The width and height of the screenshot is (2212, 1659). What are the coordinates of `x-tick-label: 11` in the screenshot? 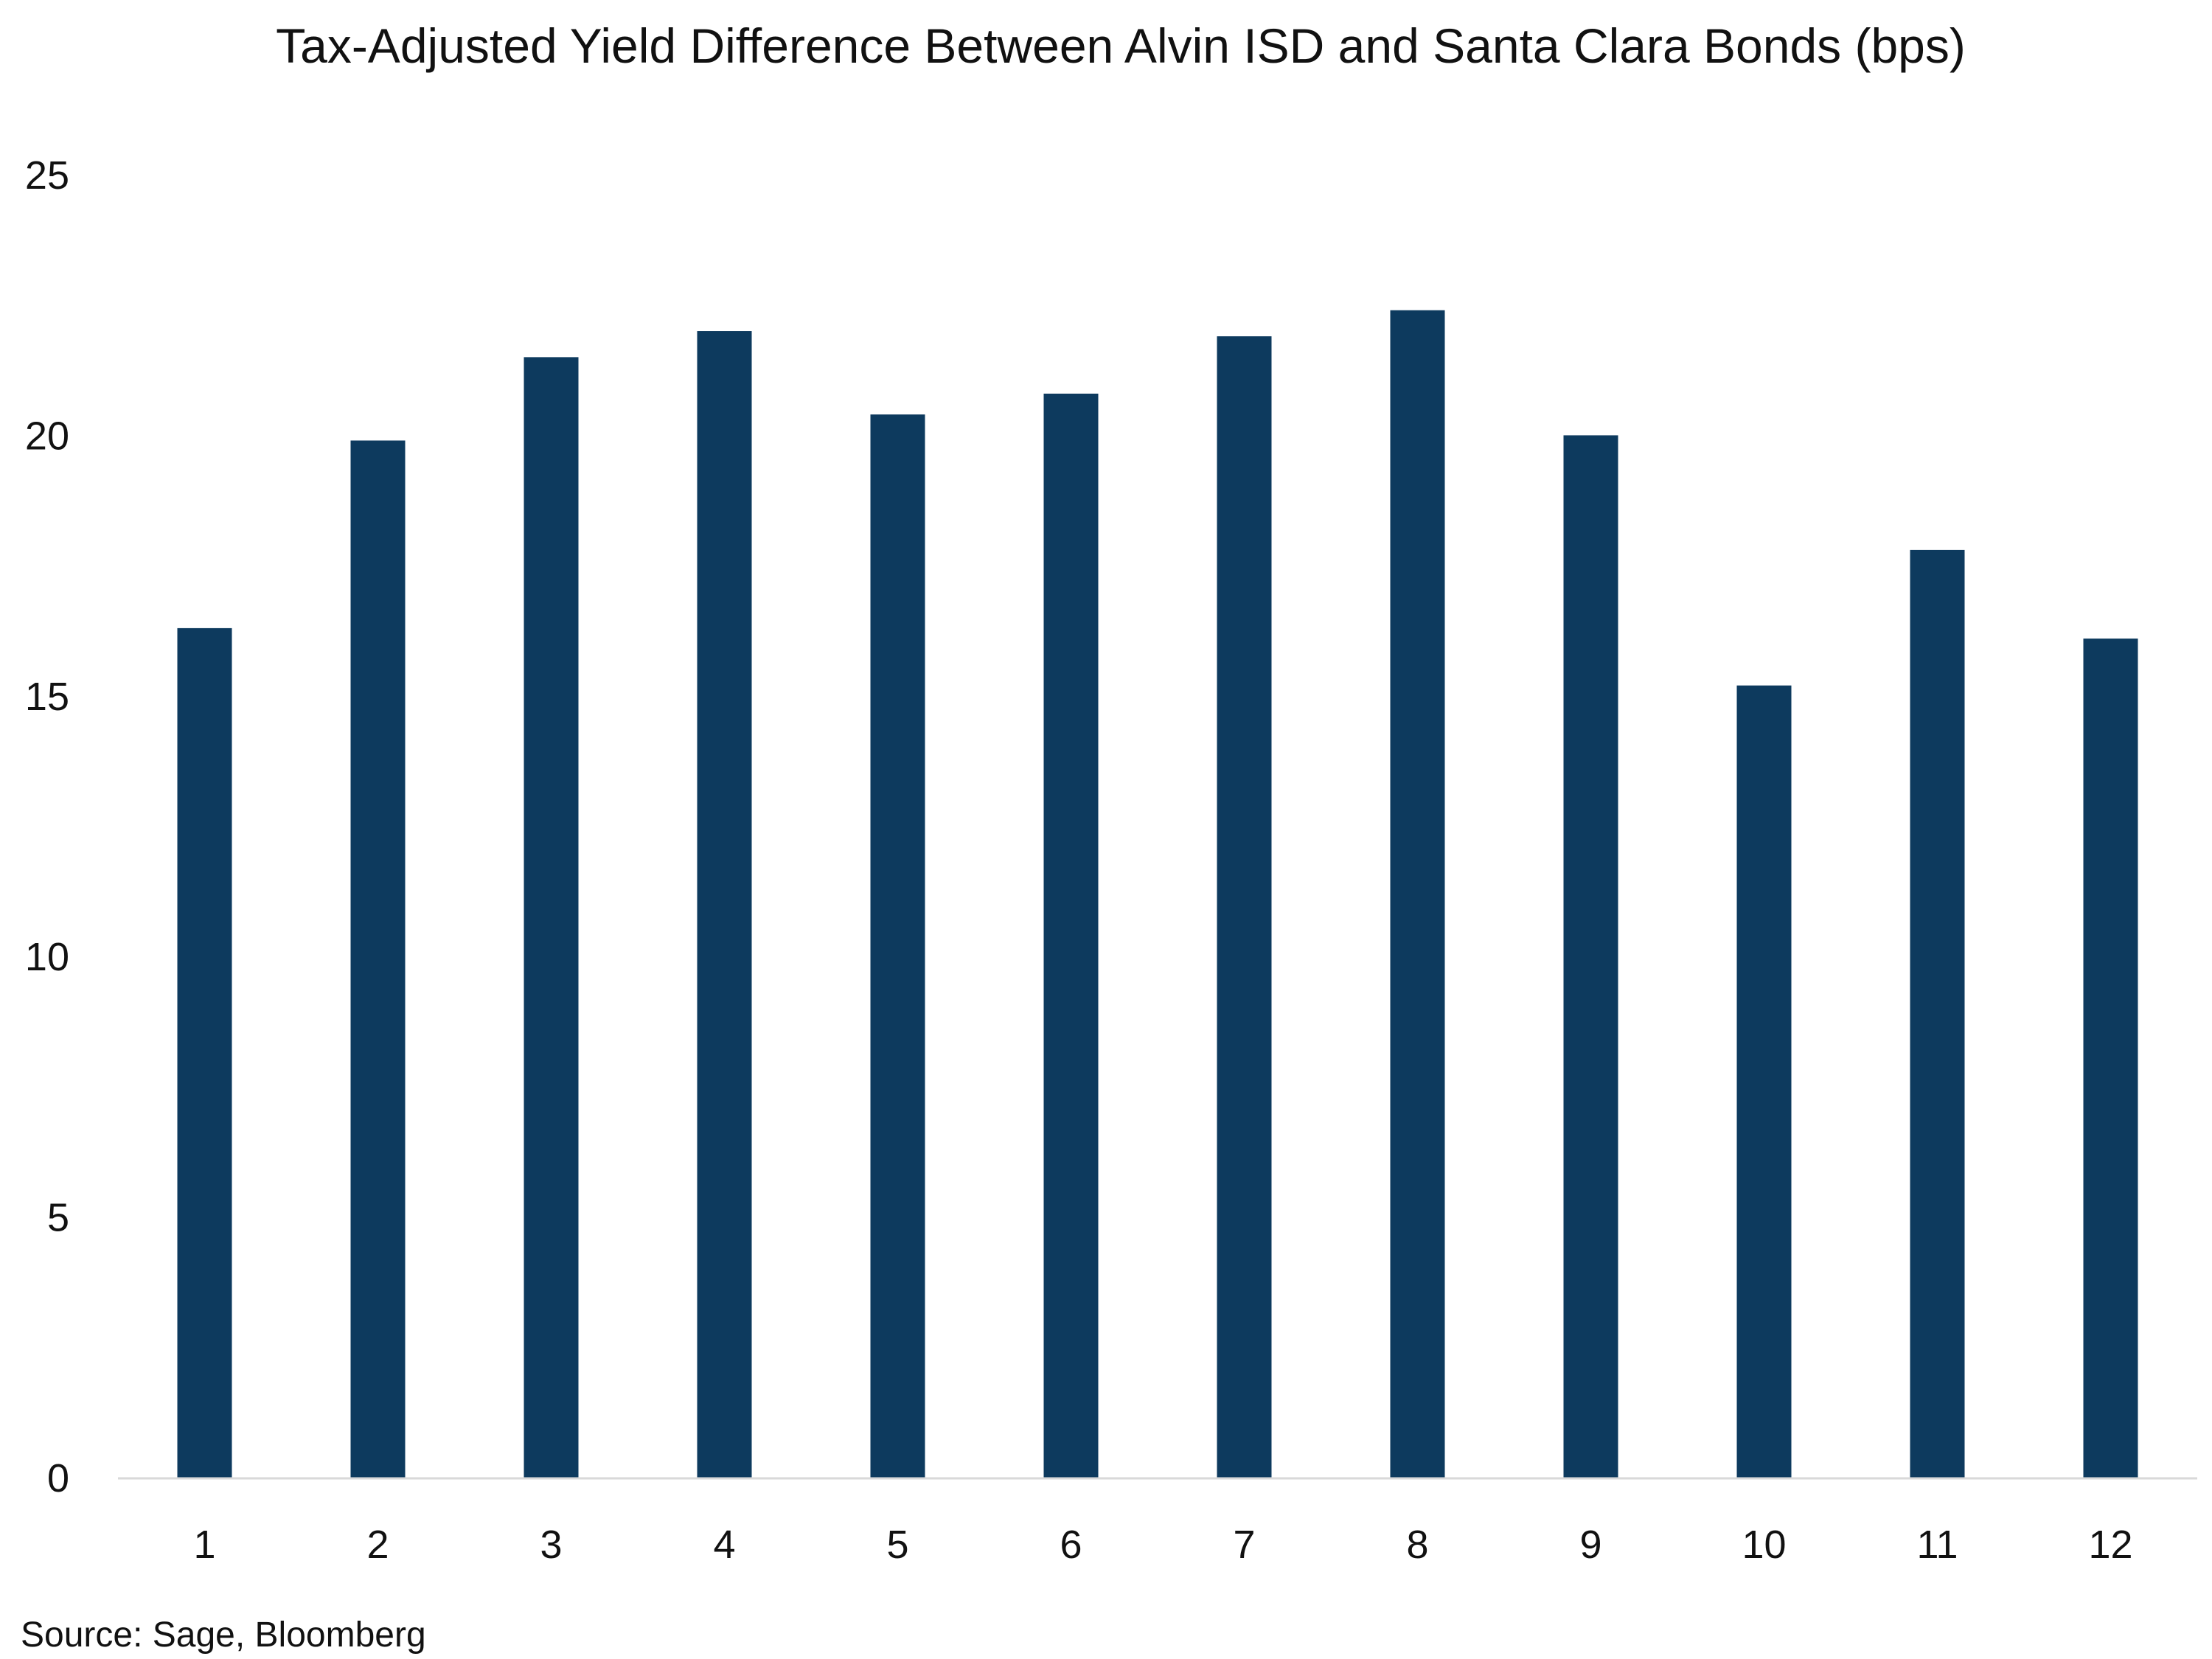 It's located at (1937, 1545).